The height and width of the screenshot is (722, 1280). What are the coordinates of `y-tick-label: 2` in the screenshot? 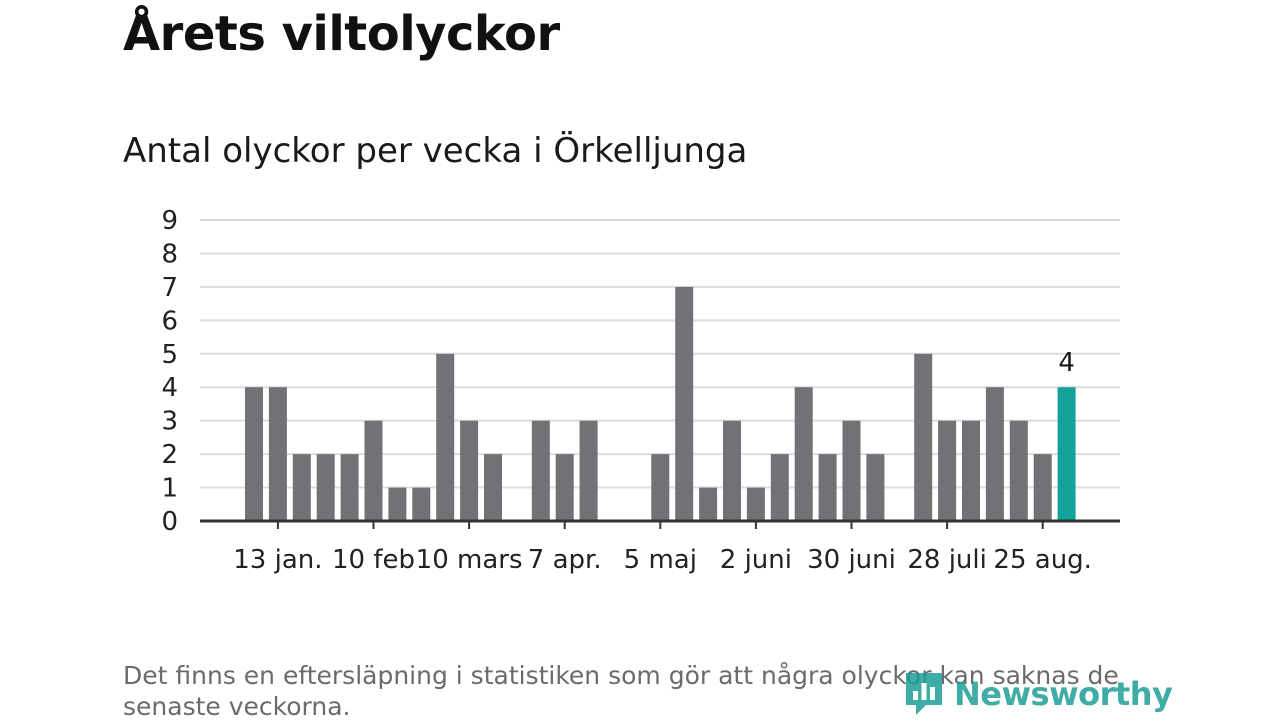 It's located at (169, 455).